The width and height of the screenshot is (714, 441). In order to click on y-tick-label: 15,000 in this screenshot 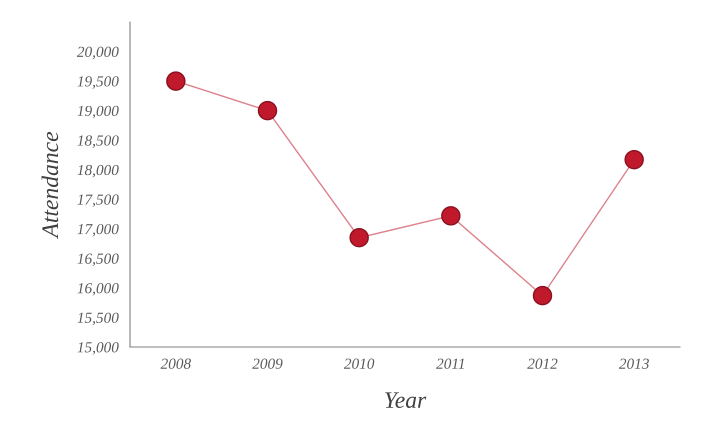, I will do `click(98, 348)`.